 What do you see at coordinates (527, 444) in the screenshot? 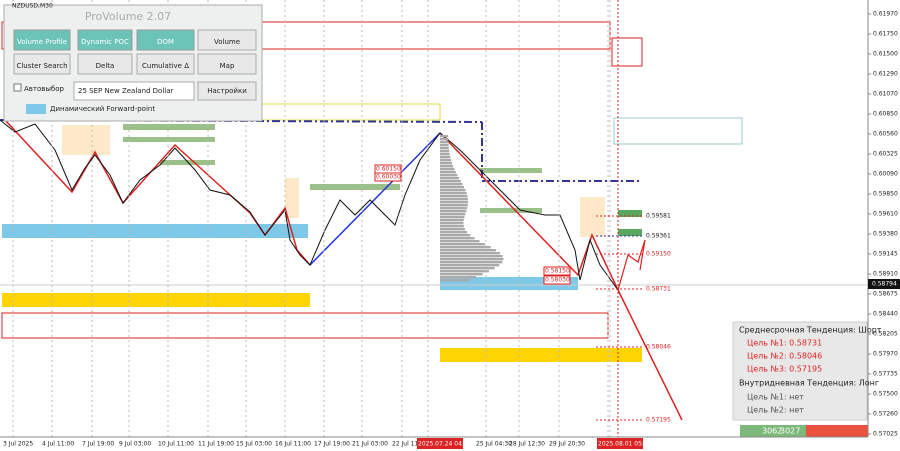
I see `time-label: 28 Jul 12:30` at bounding box center [527, 444].